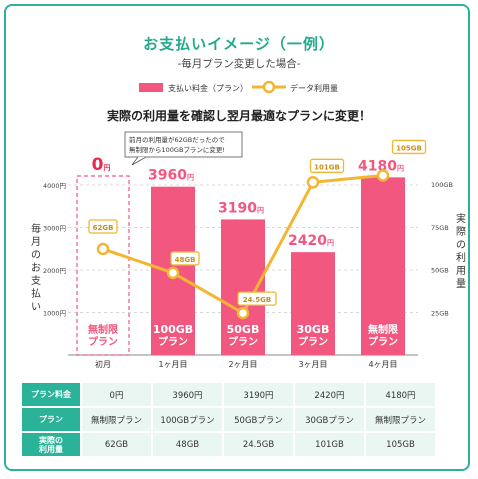  What do you see at coordinates (36, 307) in the screenshot?
I see `y-axis-label-char: い` at bounding box center [36, 307].